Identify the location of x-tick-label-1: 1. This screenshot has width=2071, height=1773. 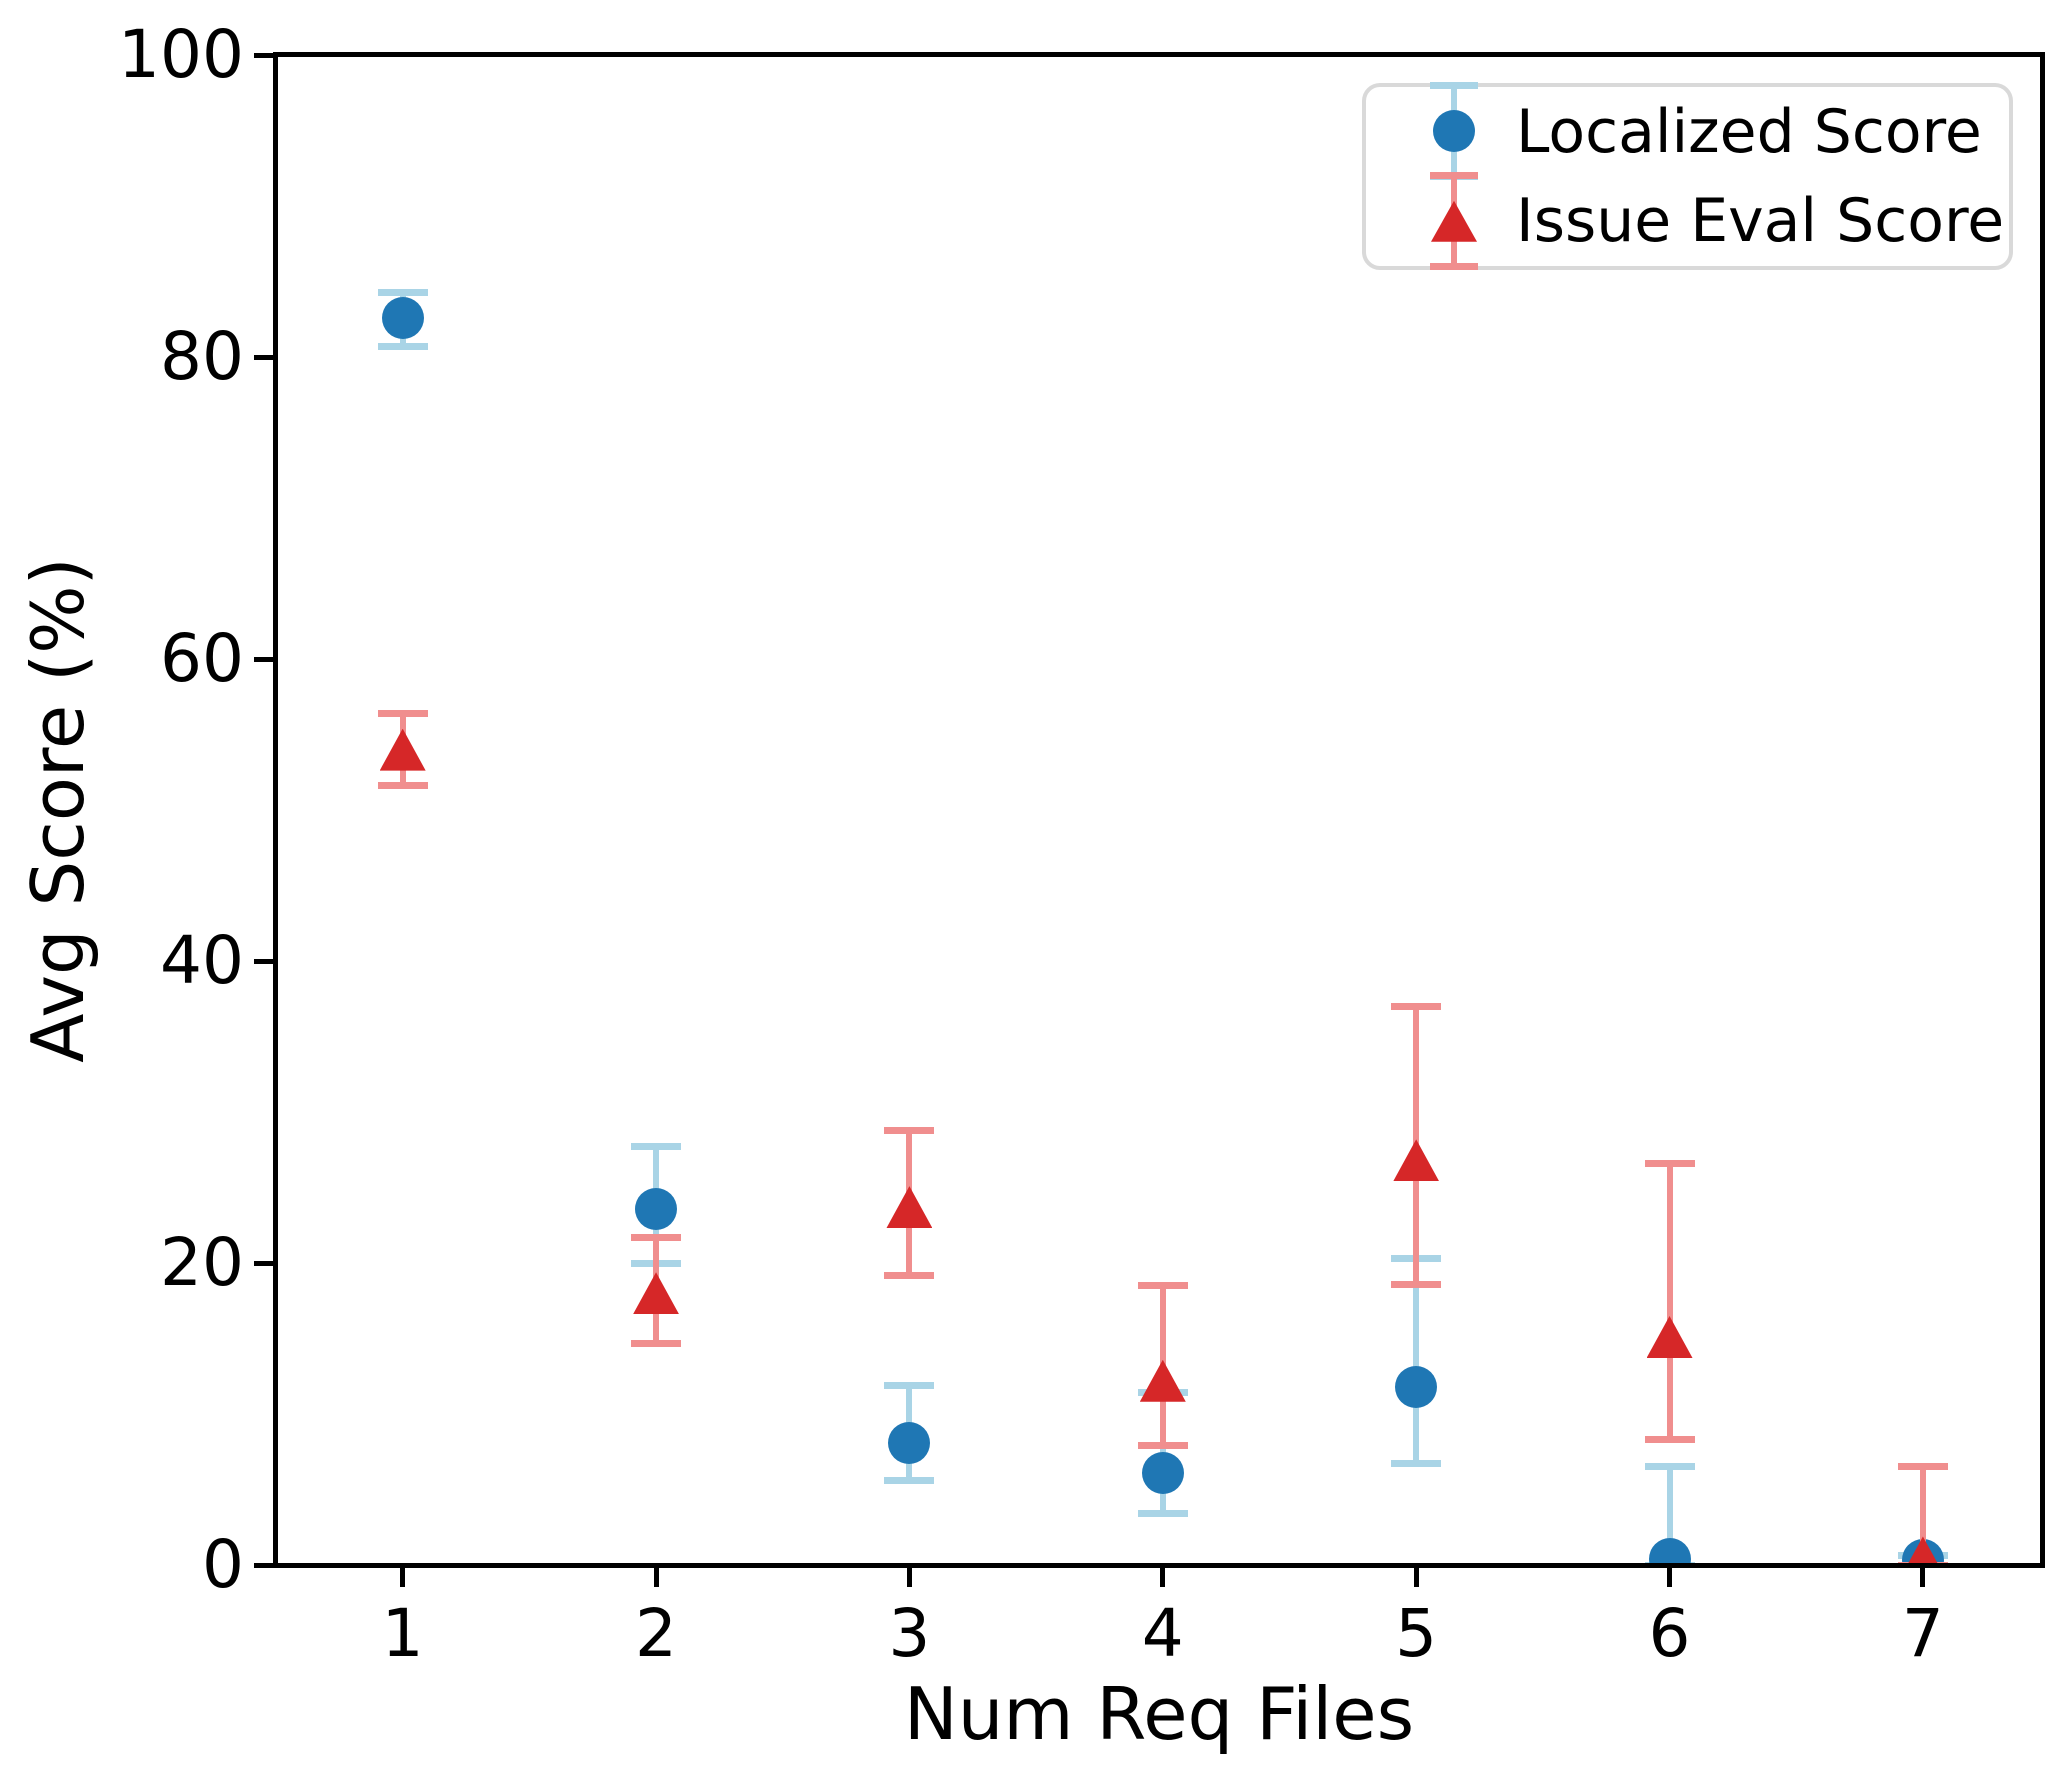
(402, 1633).